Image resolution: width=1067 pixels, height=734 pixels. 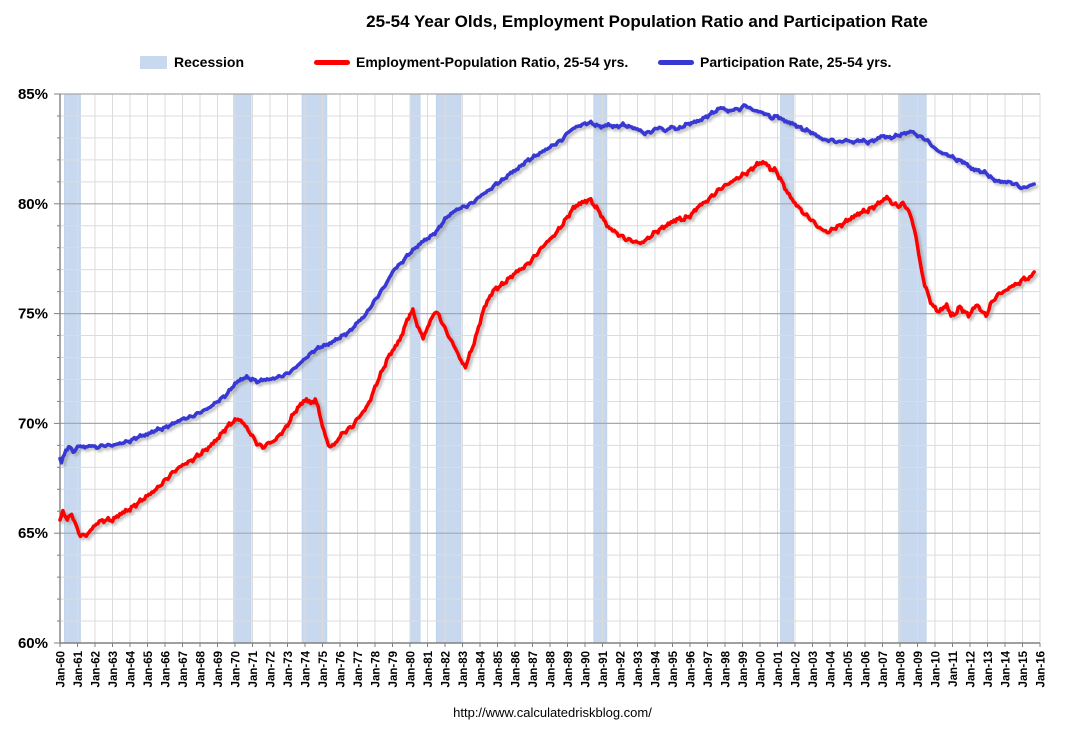 I want to click on y-tick-label: 60%, so click(x=33, y=643).